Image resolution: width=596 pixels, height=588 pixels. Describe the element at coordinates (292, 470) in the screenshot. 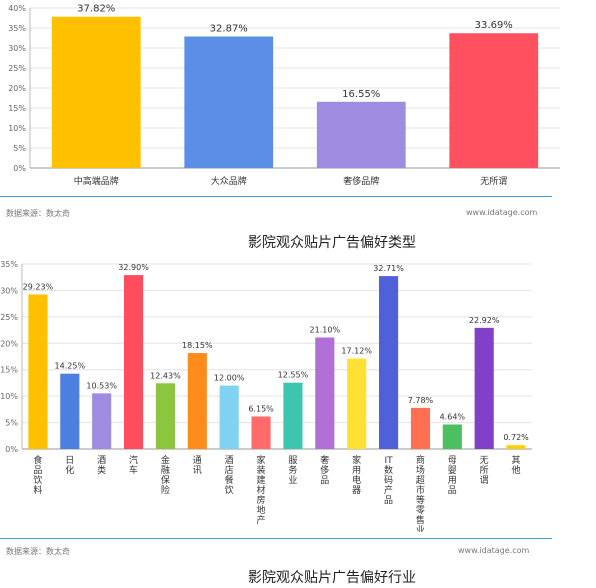

I see `x-tick-label: 服务业` at that location.